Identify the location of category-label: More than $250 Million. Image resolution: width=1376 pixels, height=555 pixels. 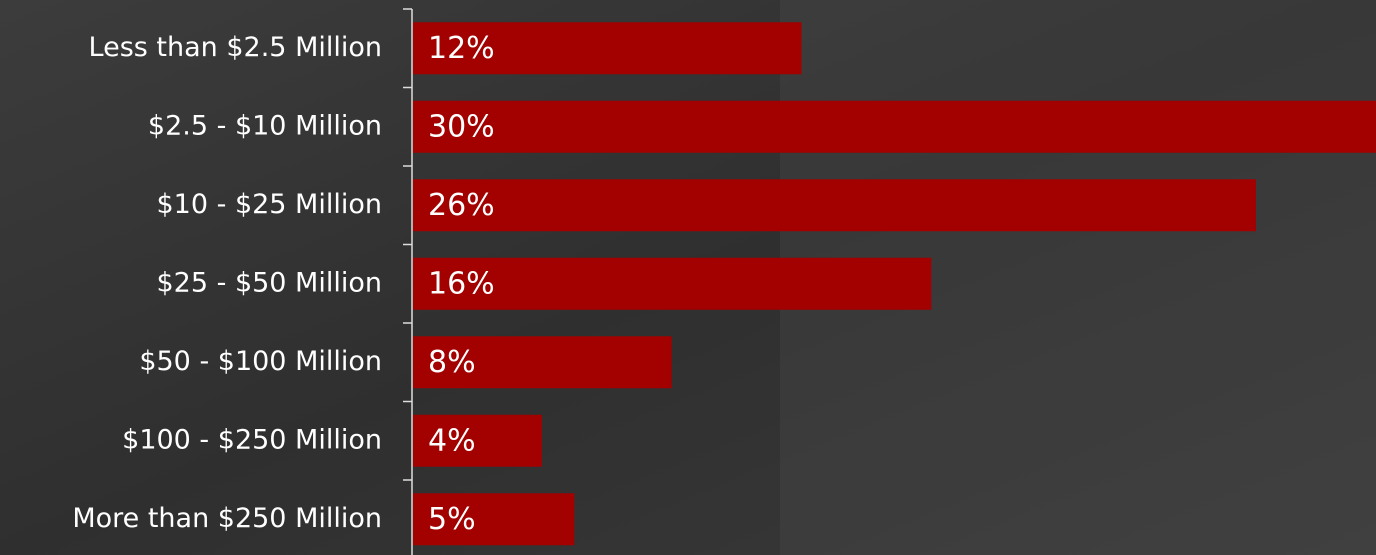
(227, 518).